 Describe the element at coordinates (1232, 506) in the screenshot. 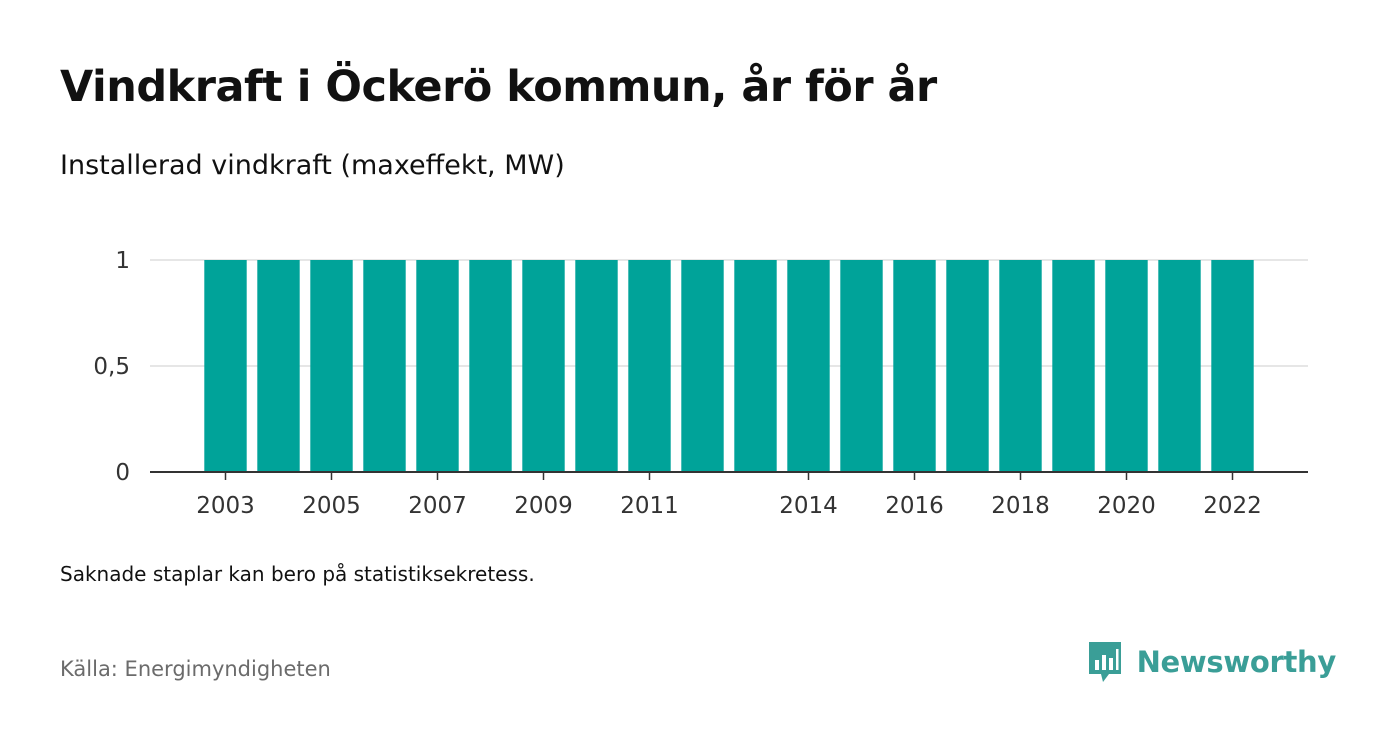

I see `x-tick-label: 2022` at that location.